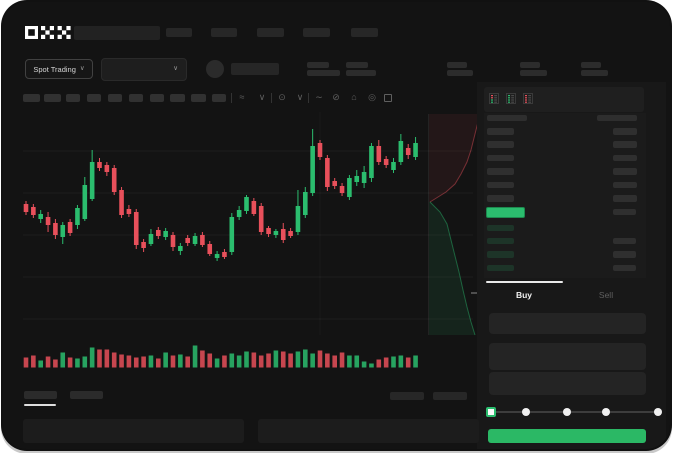  What do you see at coordinates (565, 294) in the screenshot?
I see `trade-tabbar: Buy Sell` at bounding box center [565, 294].